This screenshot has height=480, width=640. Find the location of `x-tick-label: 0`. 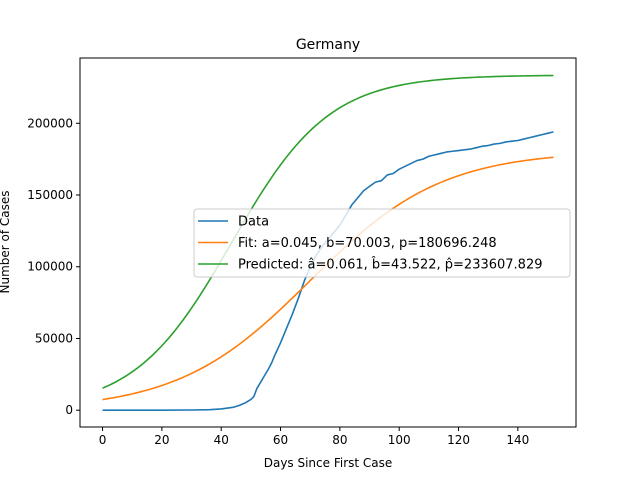

x-tick-label: 0 is located at coordinates (103, 440).